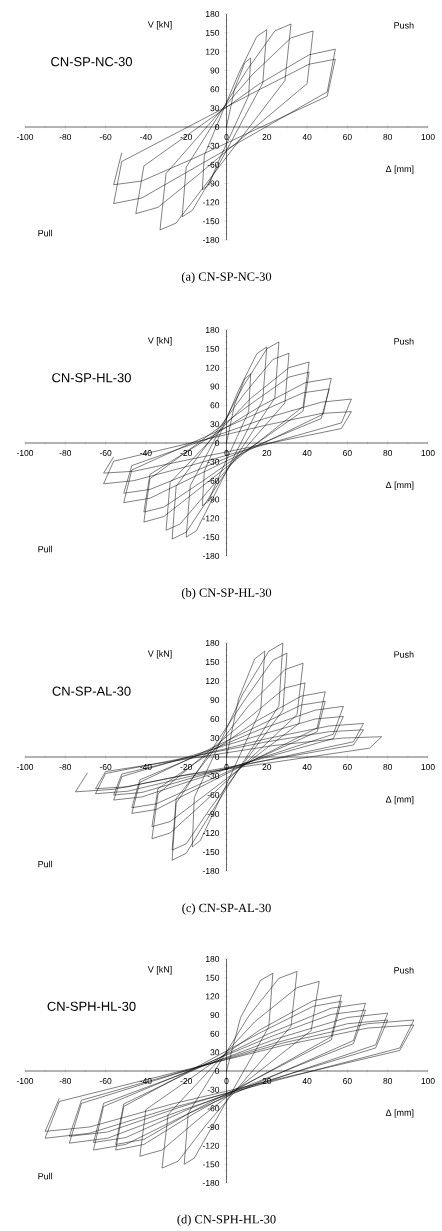 Image resolution: width=442 pixels, height=1231 pixels. Describe the element at coordinates (91, 691) in the screenshot. I see `text: CN-SP-AL-30` at that location.